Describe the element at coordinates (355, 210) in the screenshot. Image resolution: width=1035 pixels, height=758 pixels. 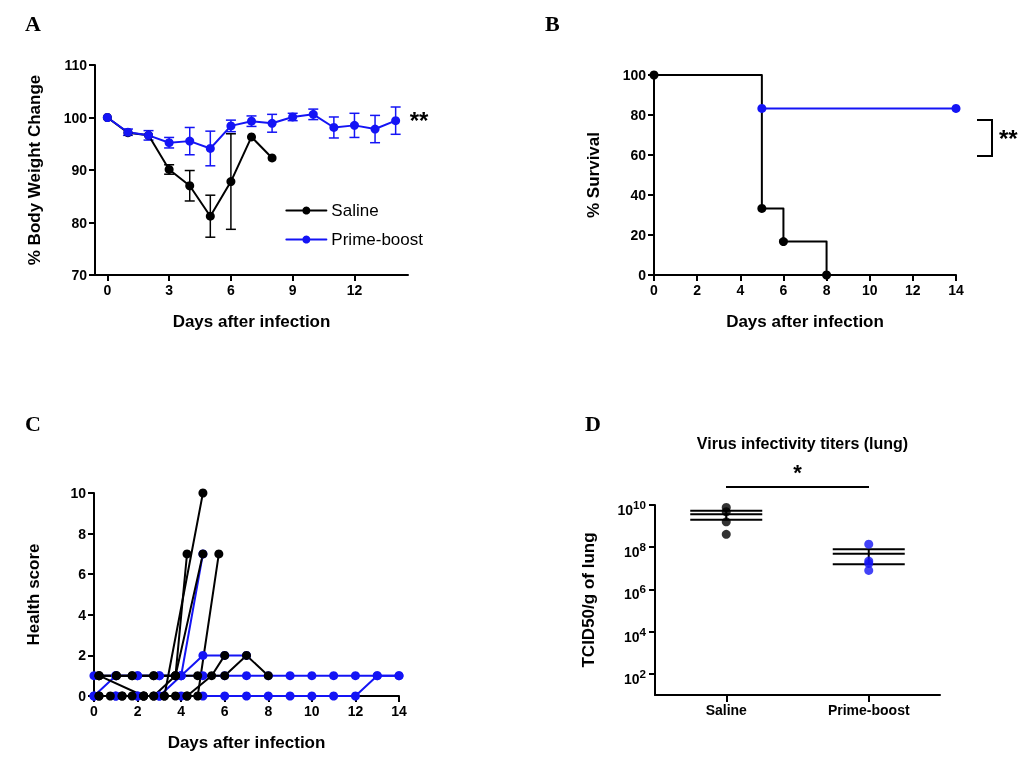
I see `legend-label: Saline` at that location.